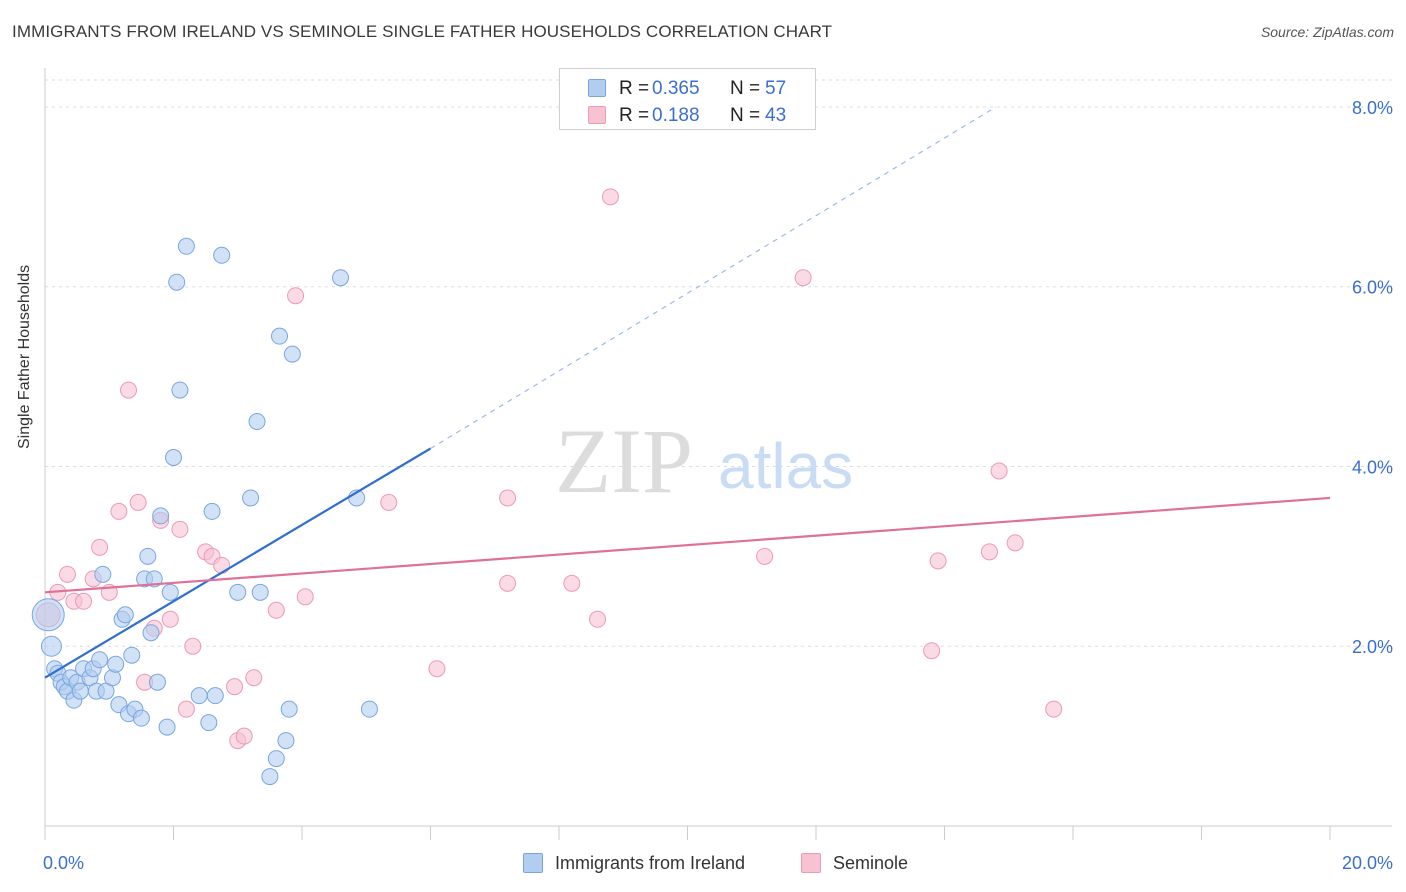 The height and width of the screenshot is (892, 1406). Describe the element at coordinates (1372, 108) in the screenshot. I see `y-tick-label: 8.0%` at that location.